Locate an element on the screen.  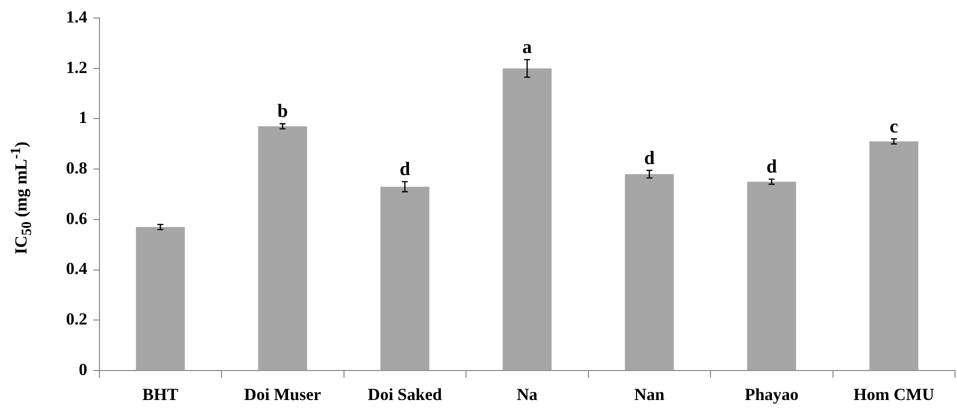
y-tick-label: 0.6 is located at coordinates (77, 218).